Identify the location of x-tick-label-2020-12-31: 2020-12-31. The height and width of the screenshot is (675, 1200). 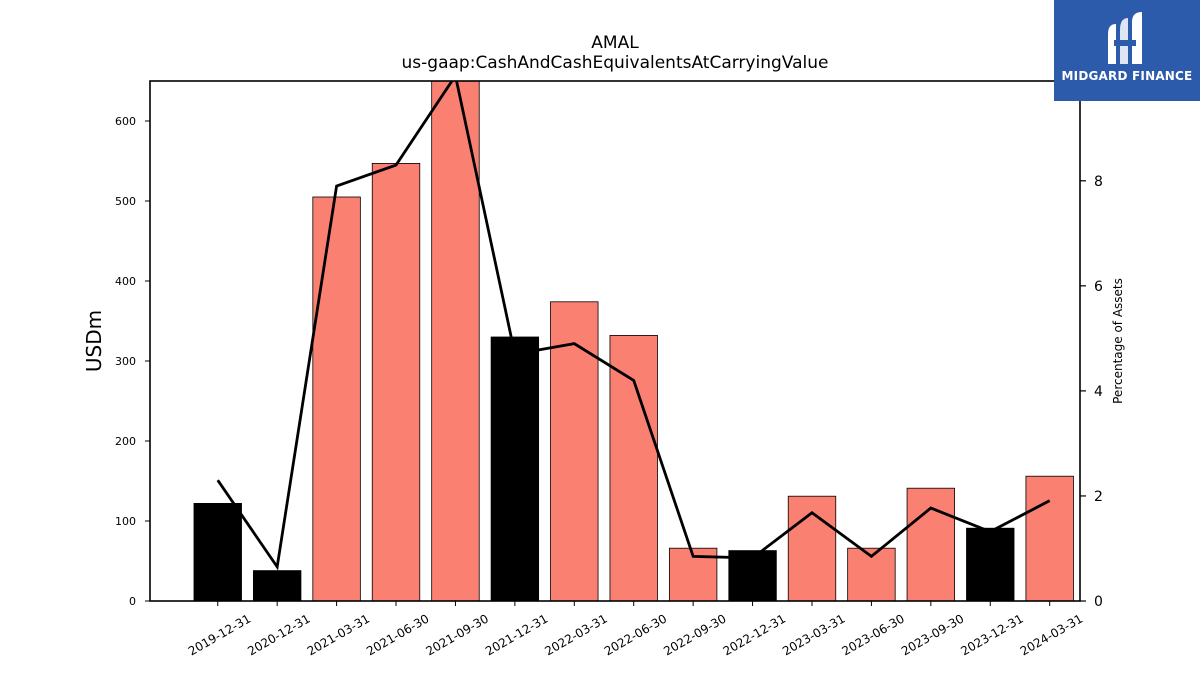
(278, 634).